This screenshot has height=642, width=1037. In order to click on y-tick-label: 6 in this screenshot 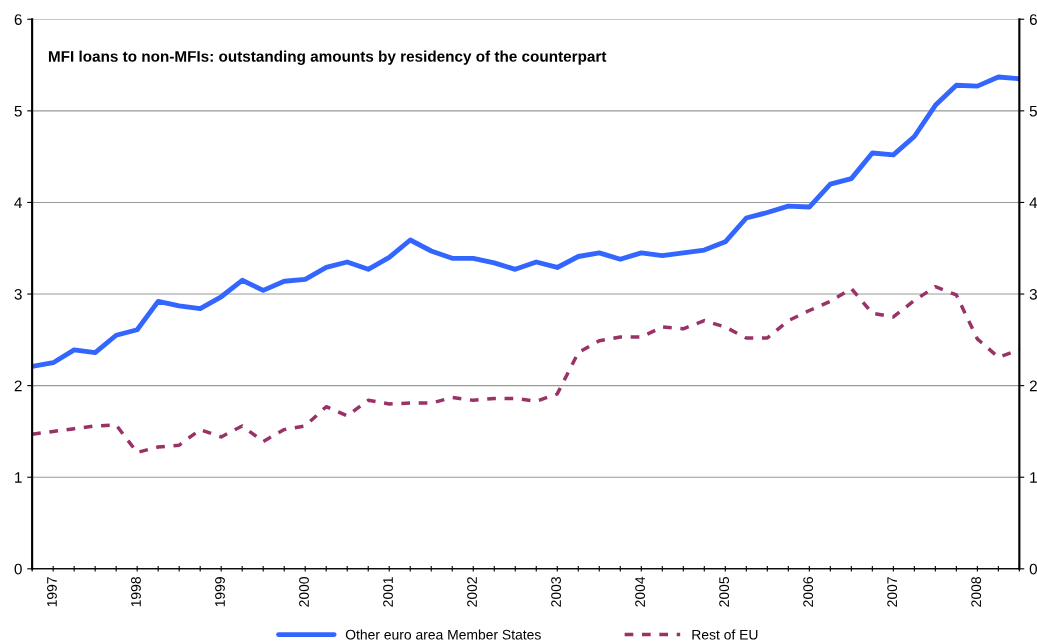, I will do `click(18, 19)`.